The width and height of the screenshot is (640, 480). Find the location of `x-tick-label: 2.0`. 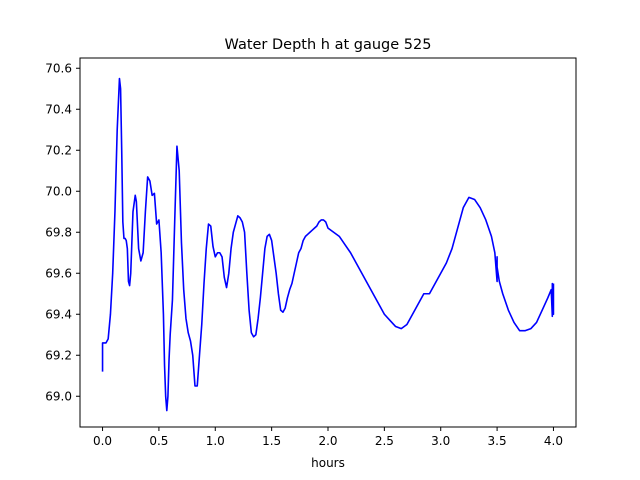

x-tick-label: 2.0 is located at coordinates (327, 441).